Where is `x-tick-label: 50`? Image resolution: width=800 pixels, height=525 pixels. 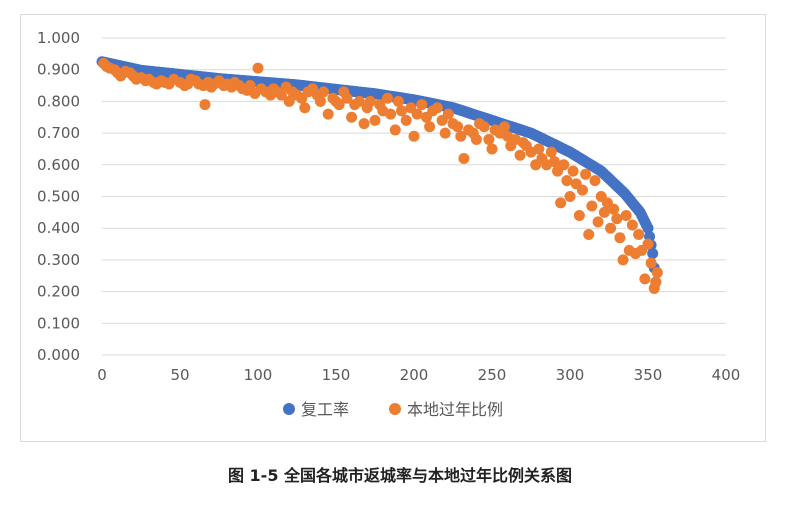 x-tick-label: 50 is located at coordinates (179, 375).